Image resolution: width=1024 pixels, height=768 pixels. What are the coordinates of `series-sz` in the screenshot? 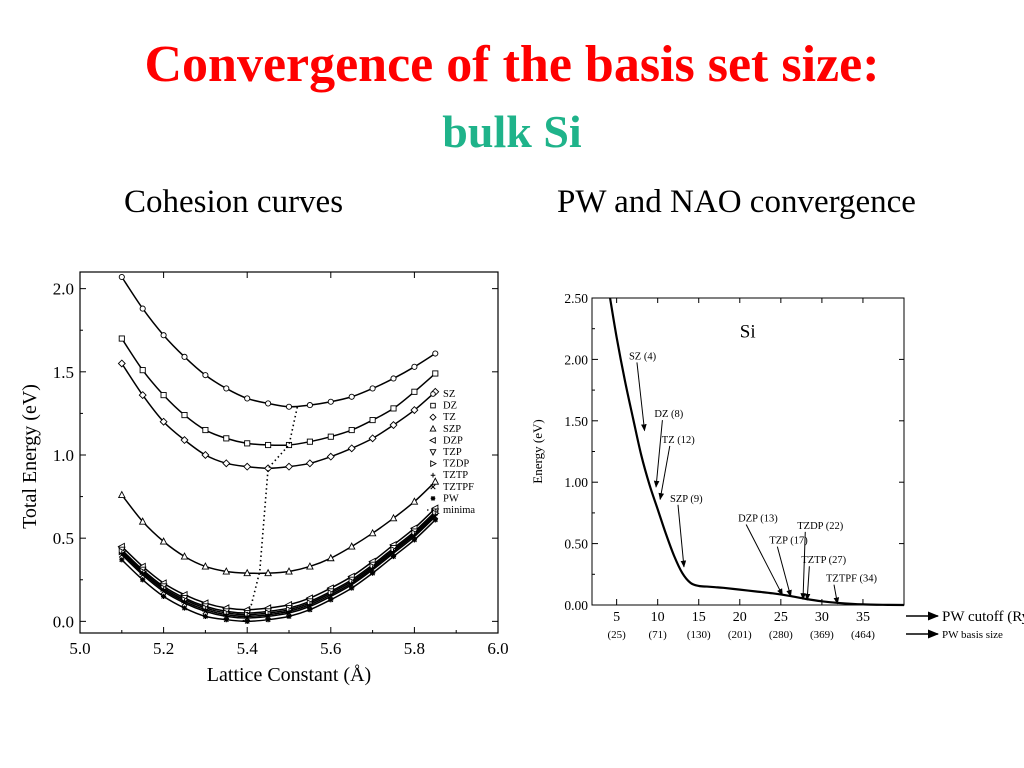 It's located at (278, 341).